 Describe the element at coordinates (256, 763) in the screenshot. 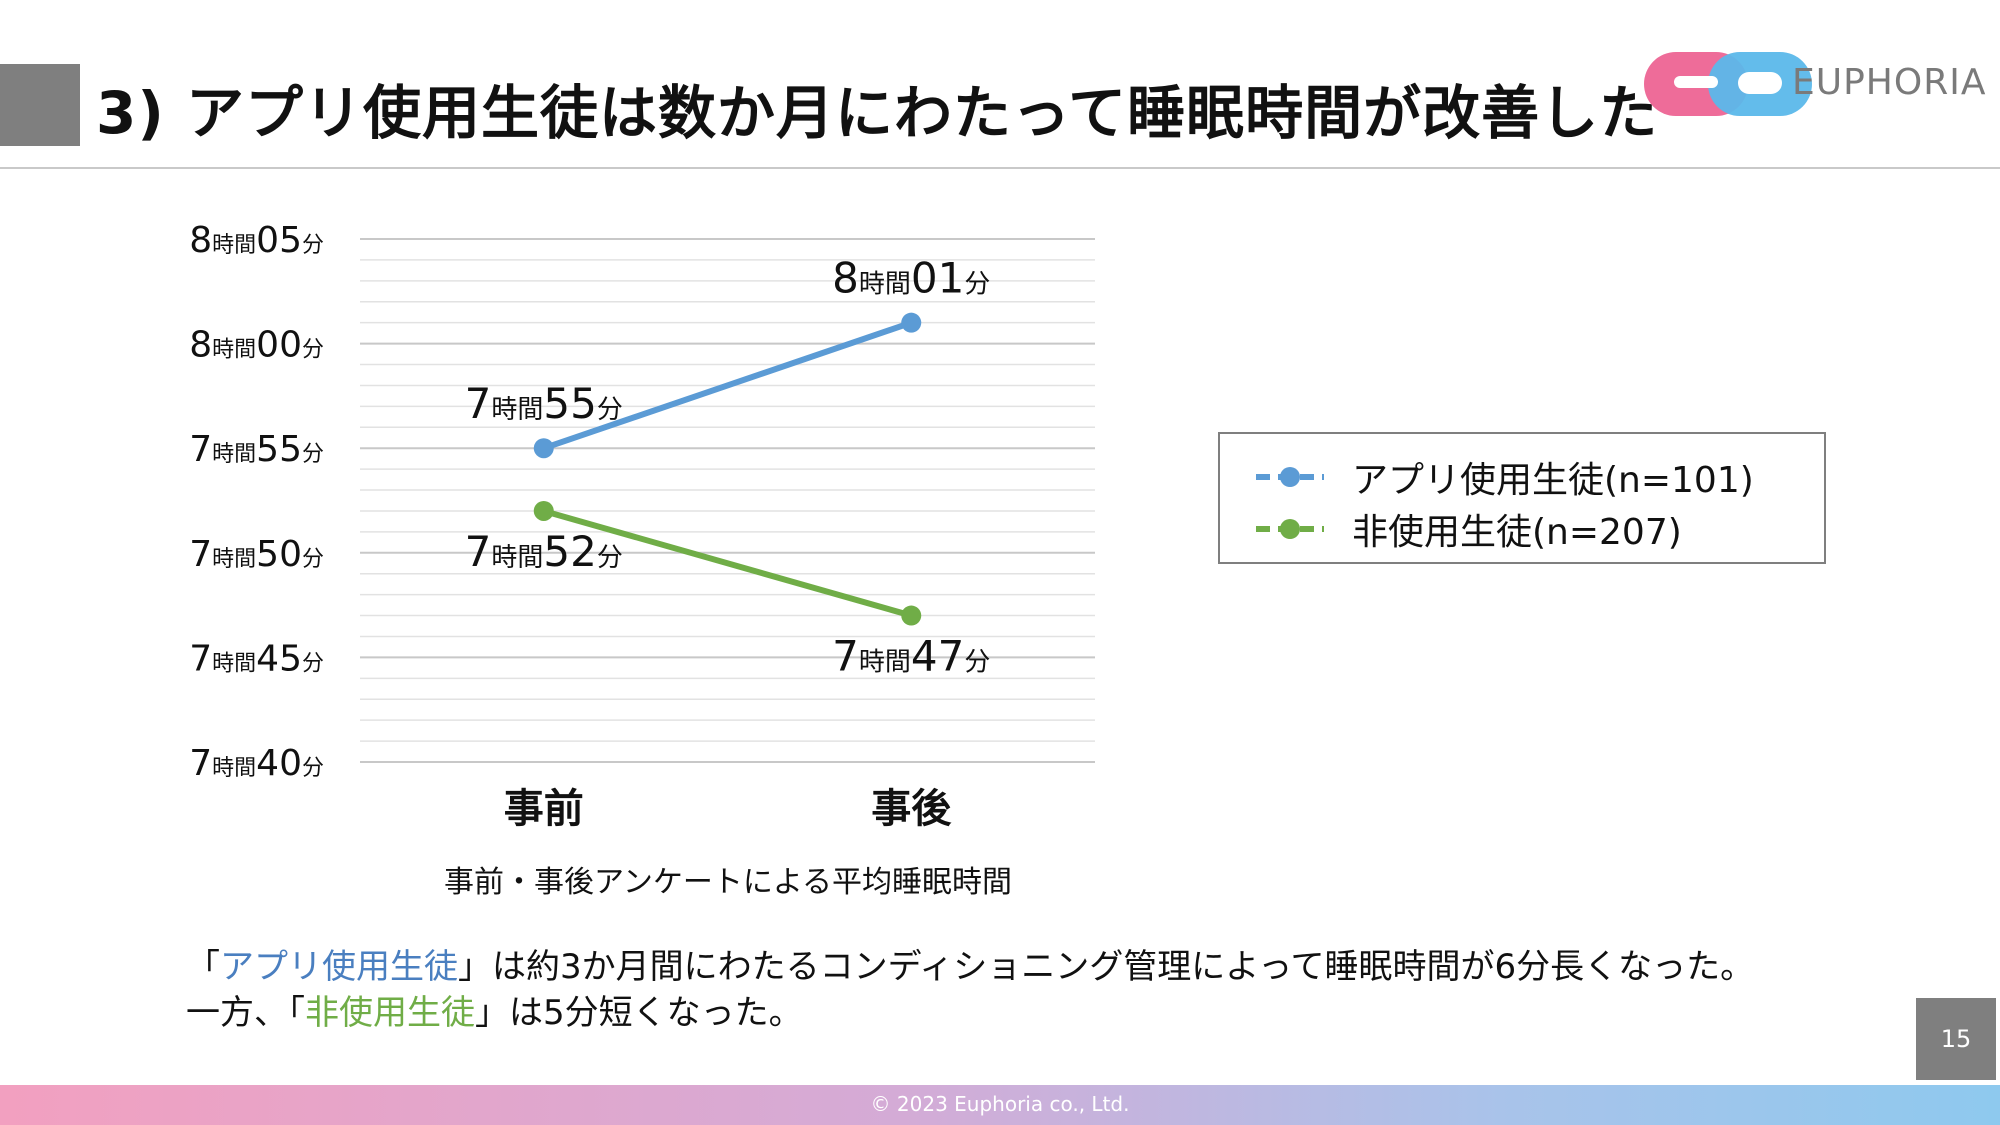

I see `y-tick-label: 7時間40分` at that location.